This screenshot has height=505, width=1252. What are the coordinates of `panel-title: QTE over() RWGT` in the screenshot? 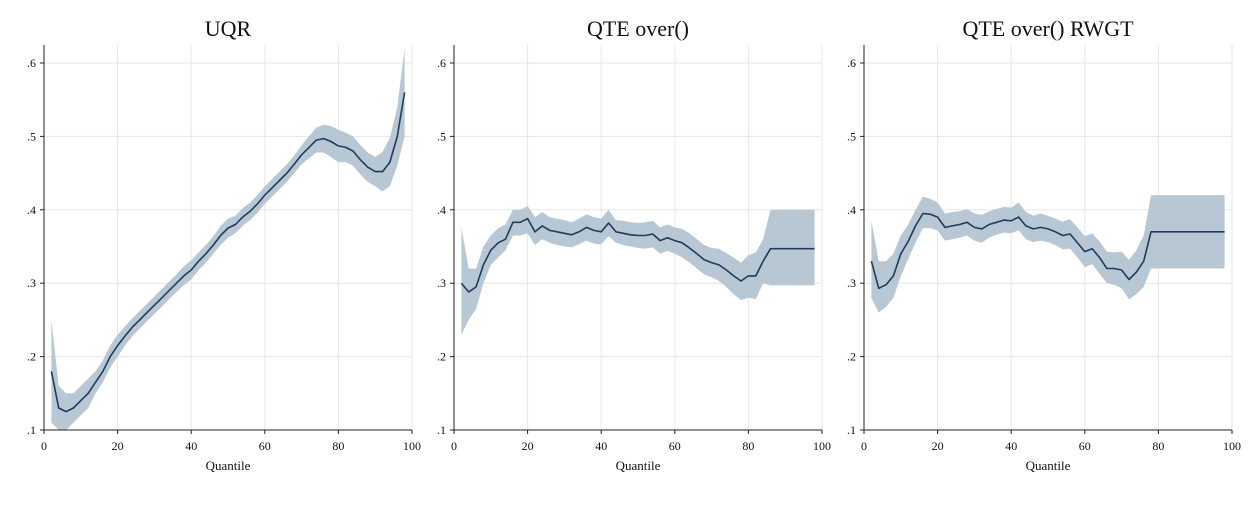 It's located at (1048, 28).